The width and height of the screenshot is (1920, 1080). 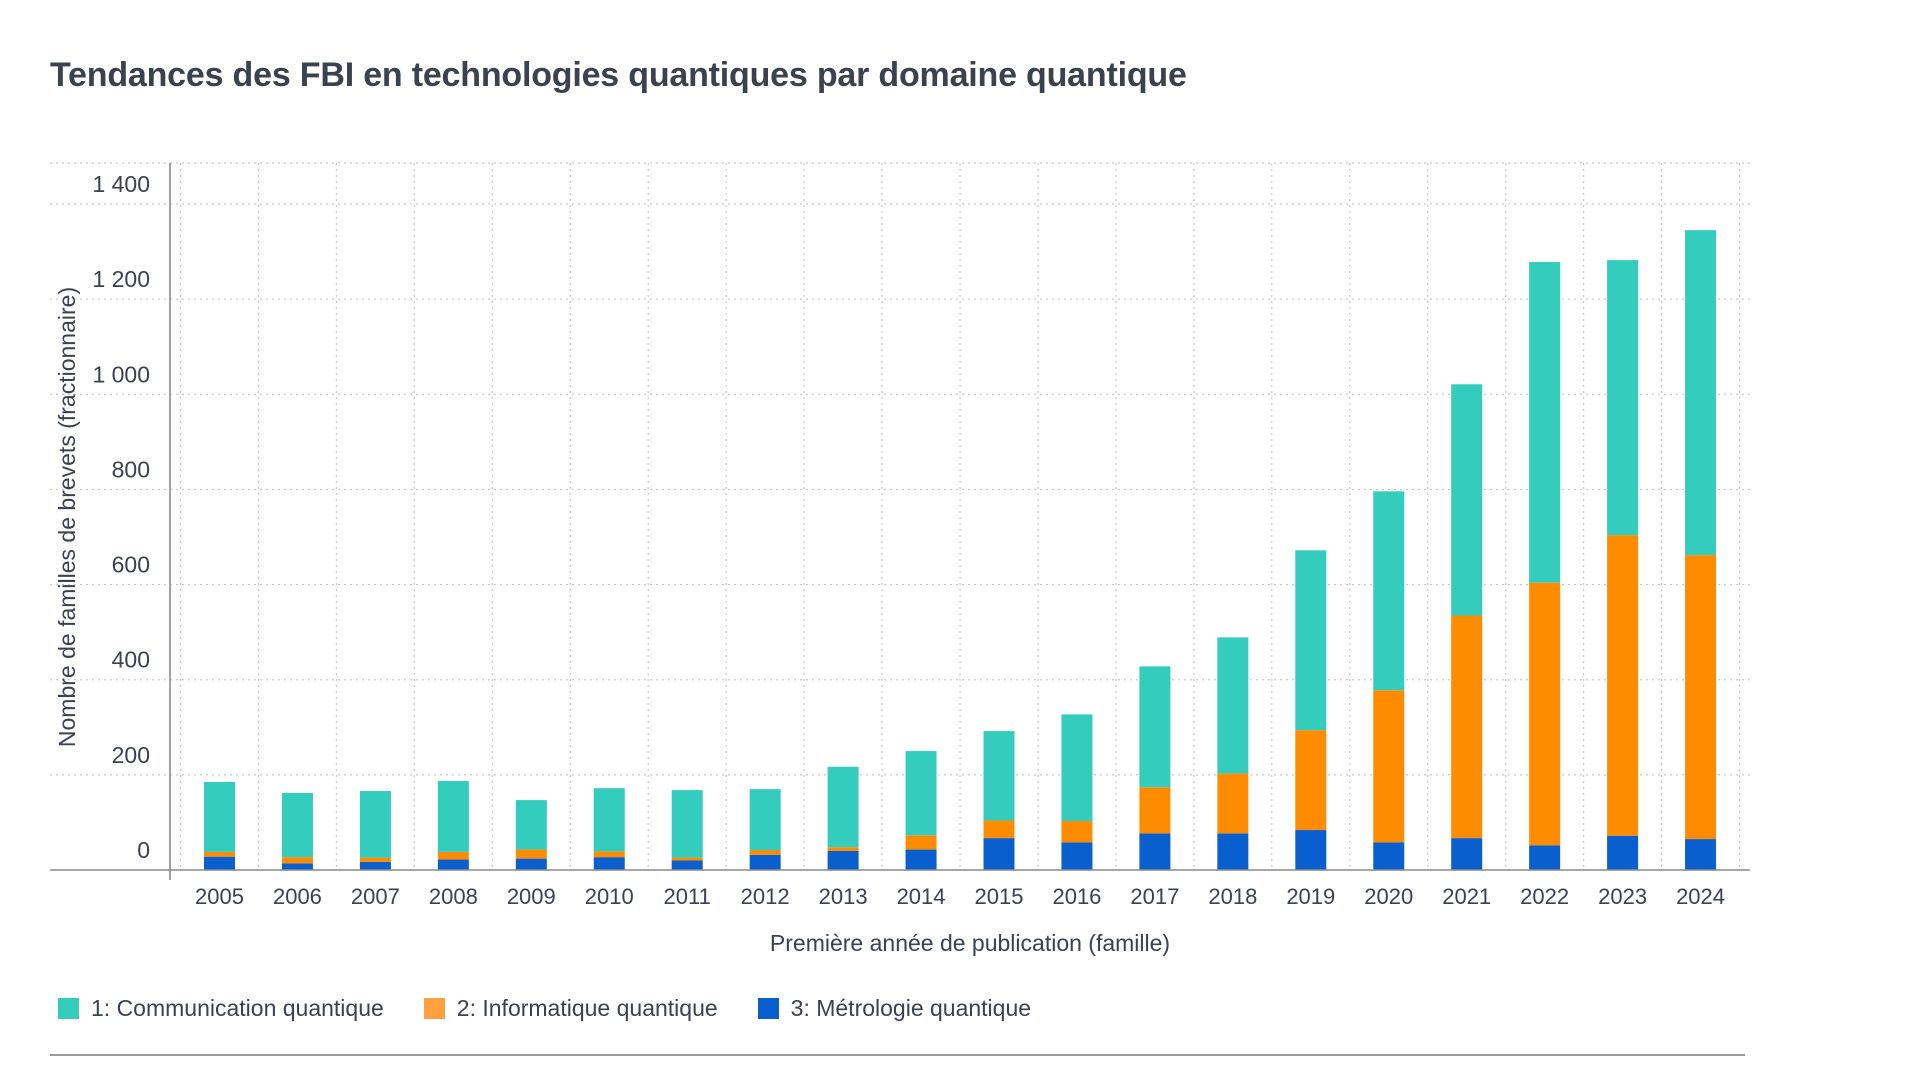 What do you see at coordinates (131, 755) in the screenshot?
I see `y-tick-label: 200` at bounding box center [131, 755].